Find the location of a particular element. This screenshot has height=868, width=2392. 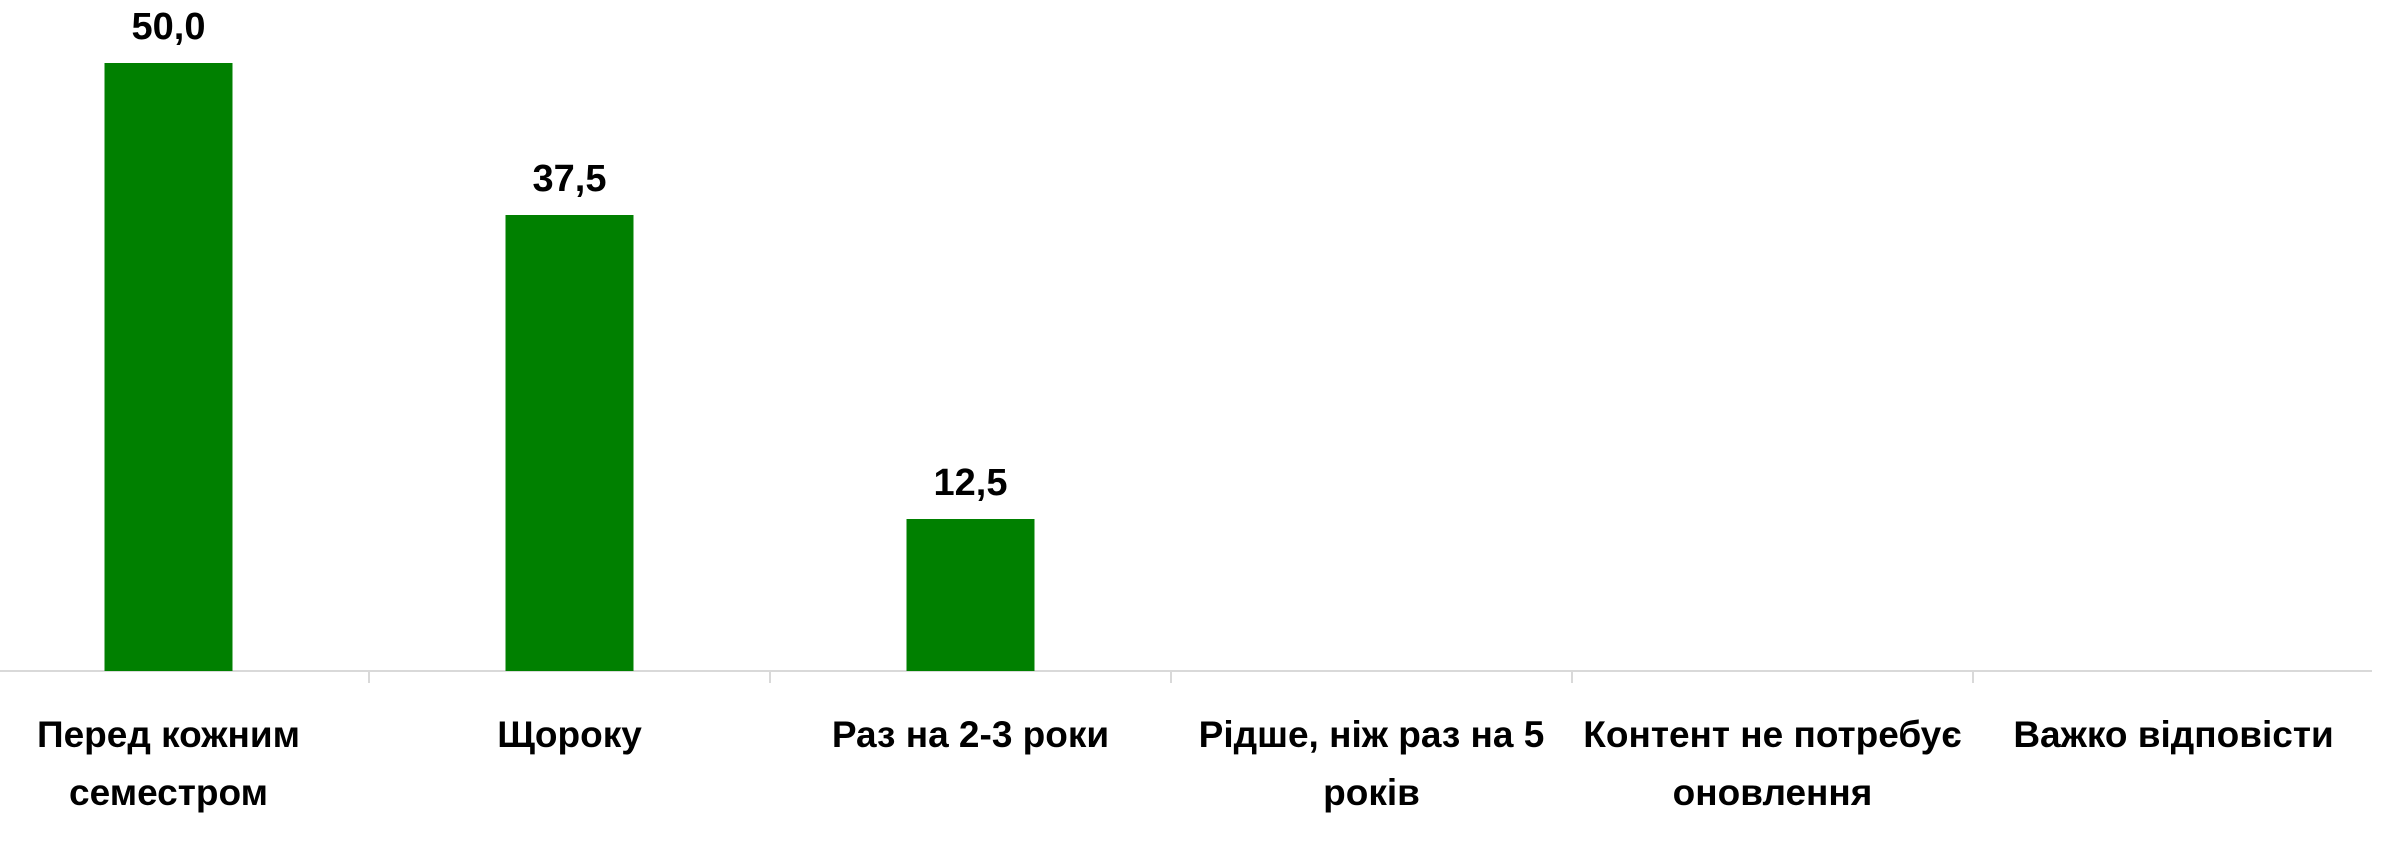

x-tick-label: Важко відповісти is located at coordinates (2173, 734).